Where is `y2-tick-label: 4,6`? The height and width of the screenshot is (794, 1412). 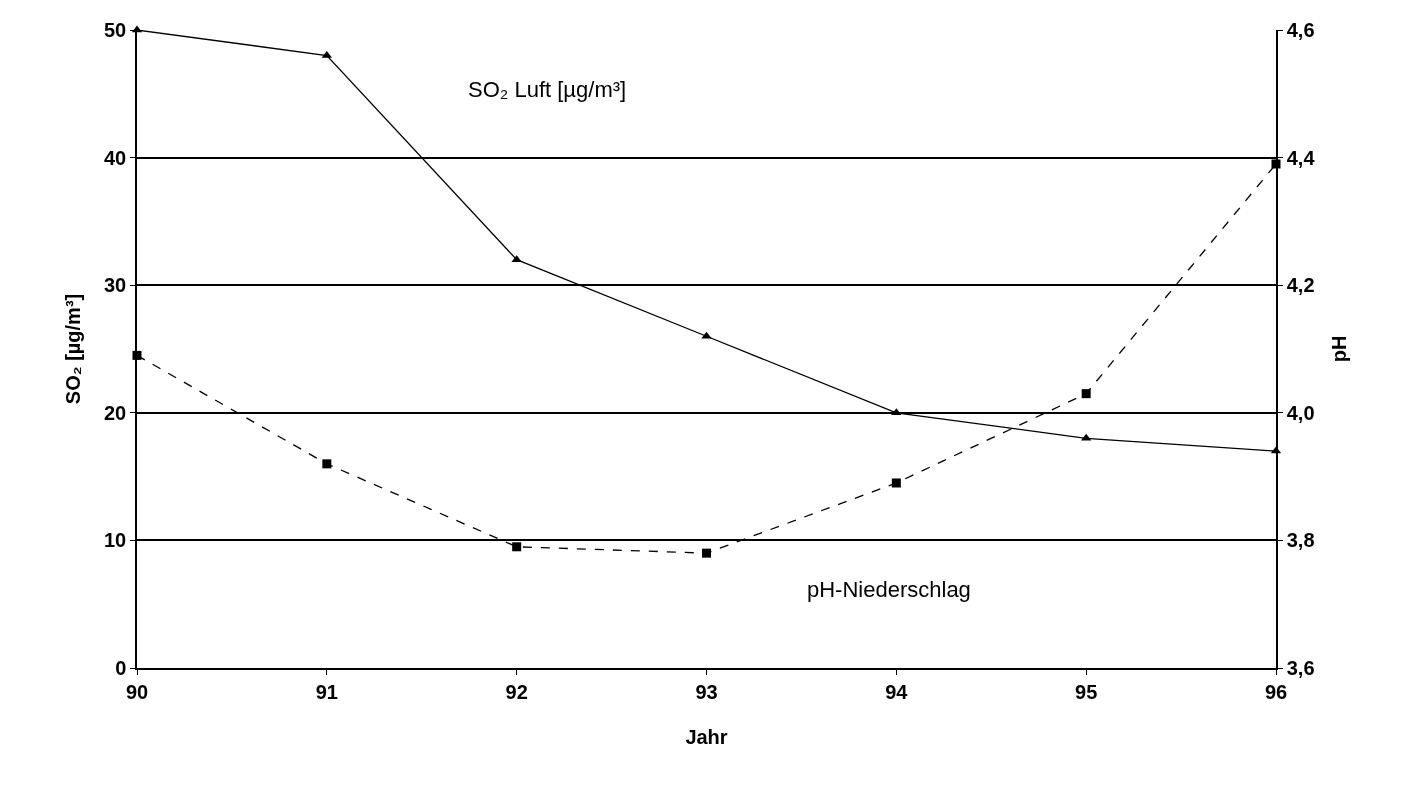
y2-tick-label: 4,6 is located at coordinates (1300, 30).